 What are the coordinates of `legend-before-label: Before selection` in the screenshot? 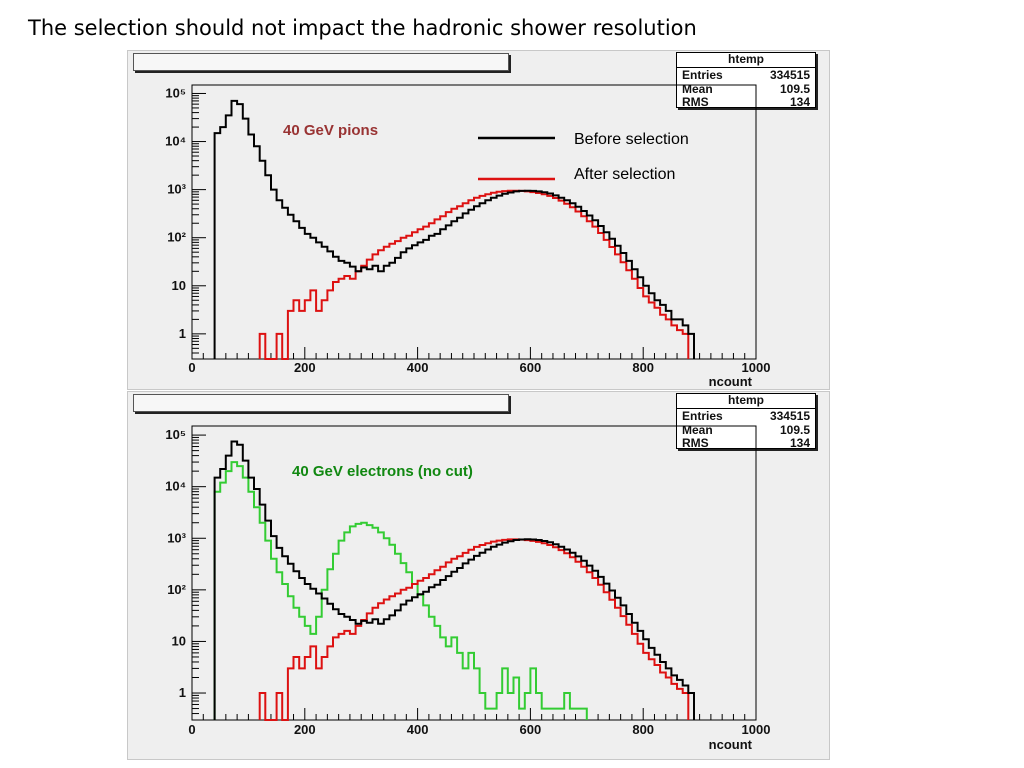 It's located at (631, 139).